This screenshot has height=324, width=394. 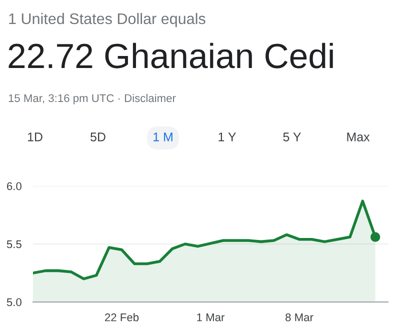 What do you see at coordinates (14, 244) in the screenshot?
I see `y-tick-label: 5.5` at bounding box center [14, 244].